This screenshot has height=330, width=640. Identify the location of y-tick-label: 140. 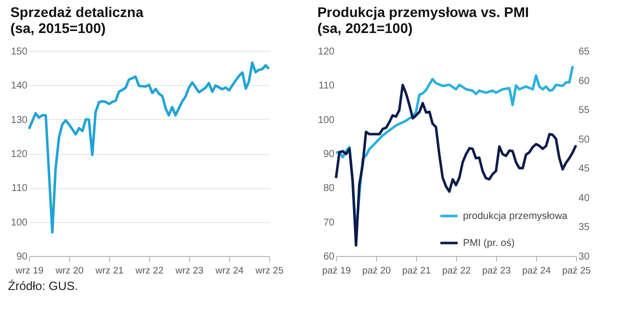
(19, 86).